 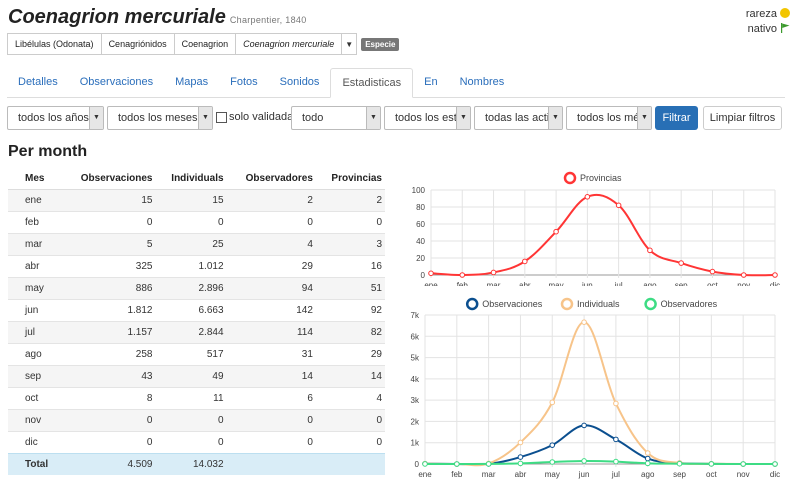 What do you see at coordinates (420, 258) in the screenshot?
I see `y-tick-label: 20` at bounding box center [420, 258].